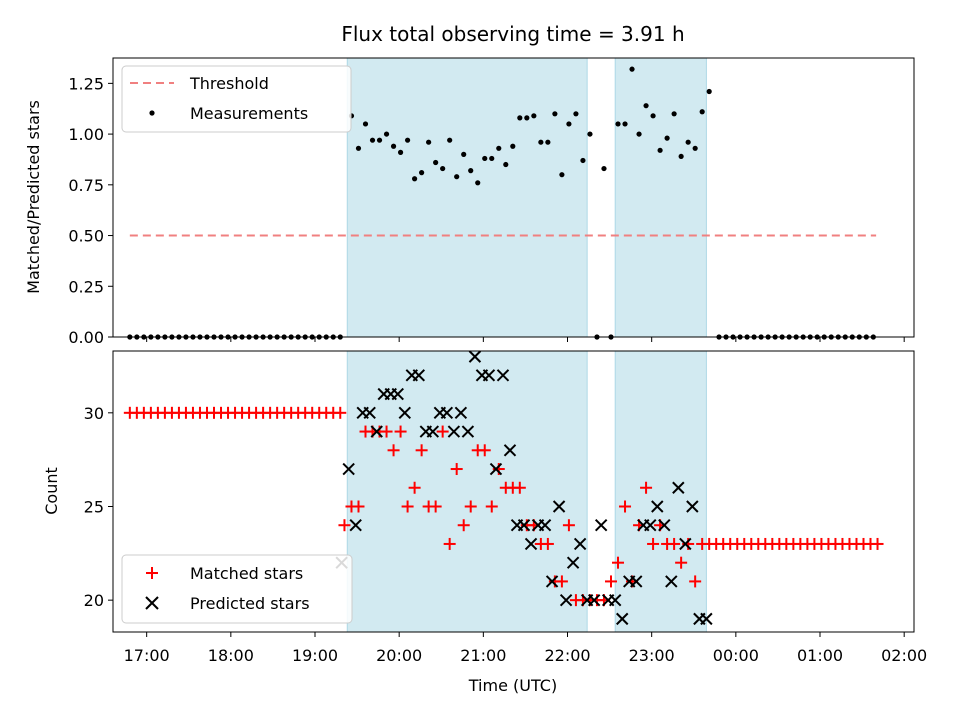  What do you see at coordinates (820, 655) in the screenshot?
I see `x-tick-label: 01:00` at bounding box center [820, 655].